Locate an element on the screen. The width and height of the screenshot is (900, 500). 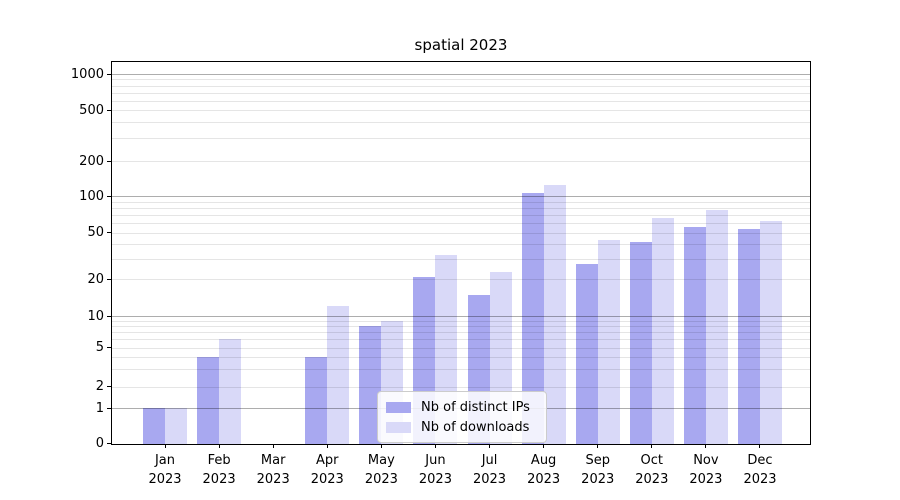
legend-item-distinct-ips: Nb of distinct IPs is located at coordinates (462, 407).